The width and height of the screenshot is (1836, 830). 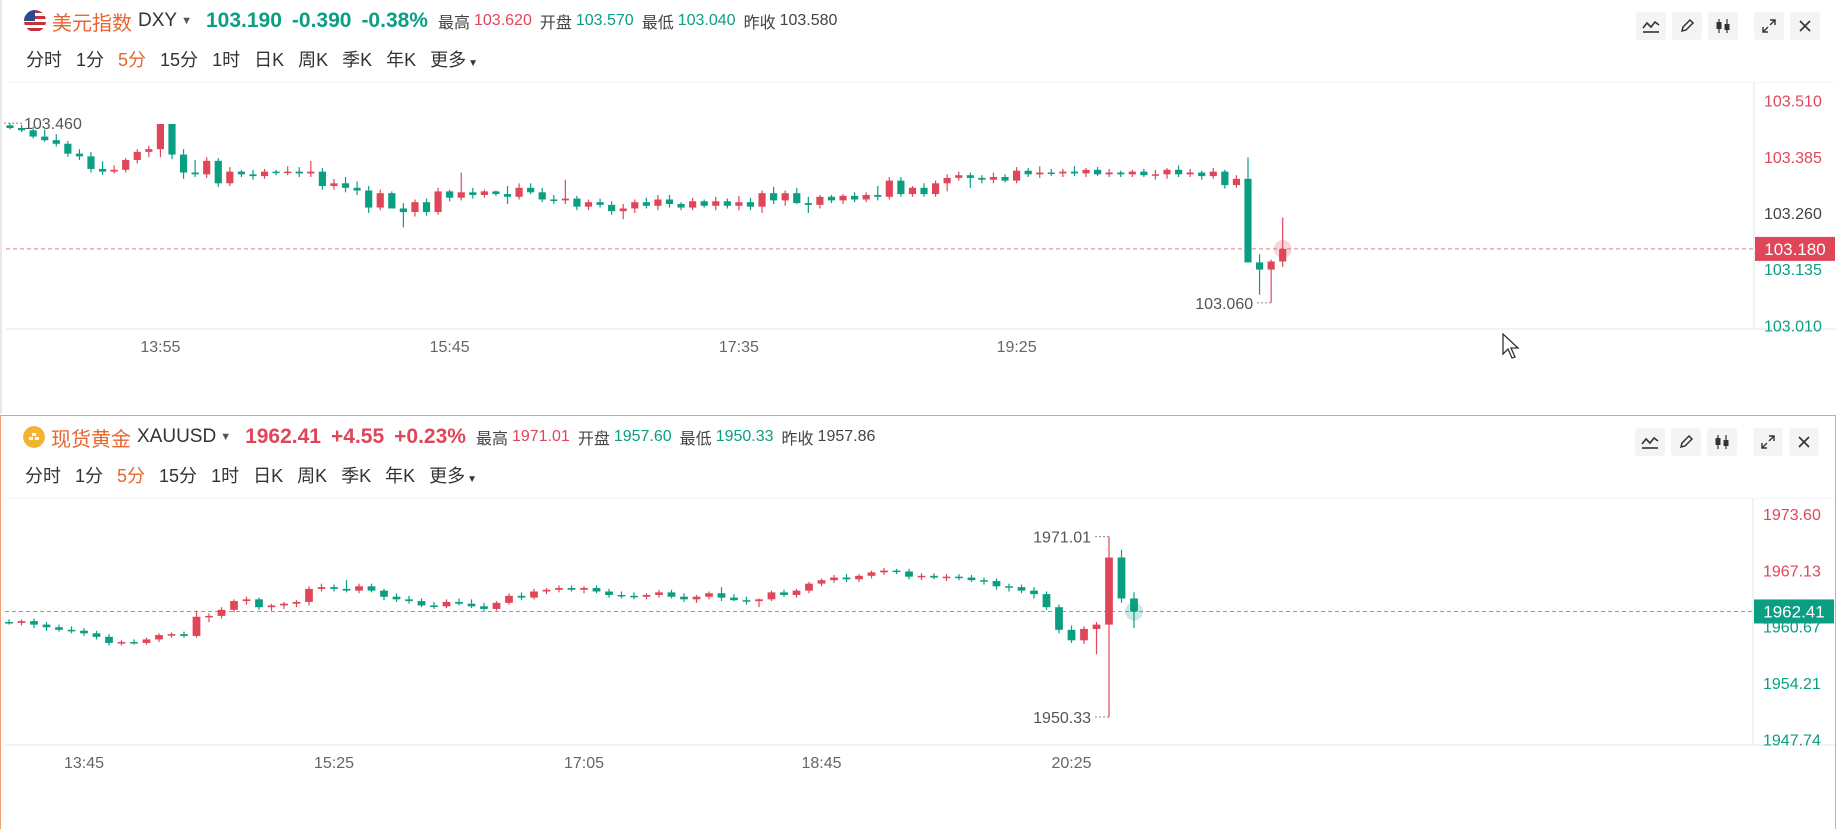 What do you see at coordinates (91, 439) in the screenshot?
I see `instrument-name: 现货黄金` at bounding box center [91, 439].